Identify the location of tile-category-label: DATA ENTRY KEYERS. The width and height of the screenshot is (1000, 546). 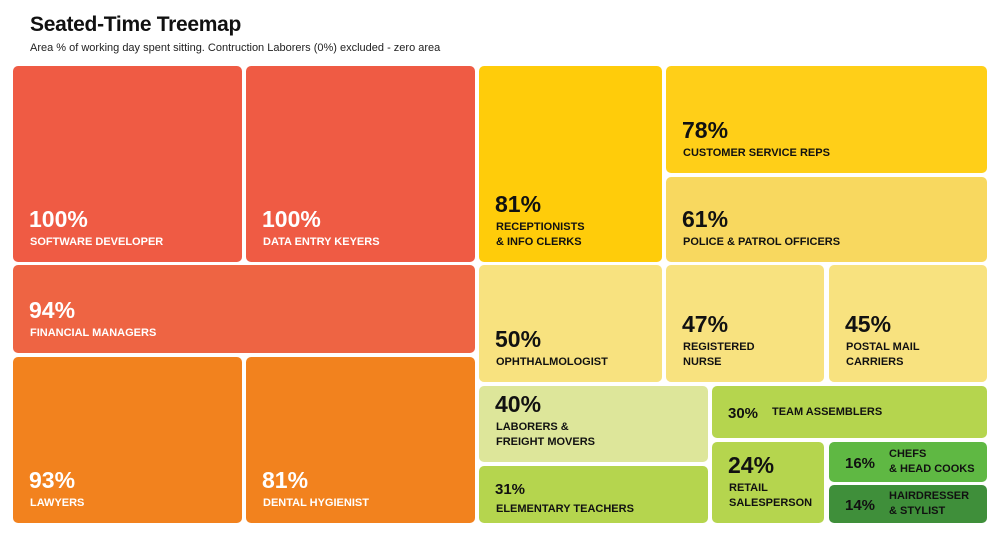
(321, 242).